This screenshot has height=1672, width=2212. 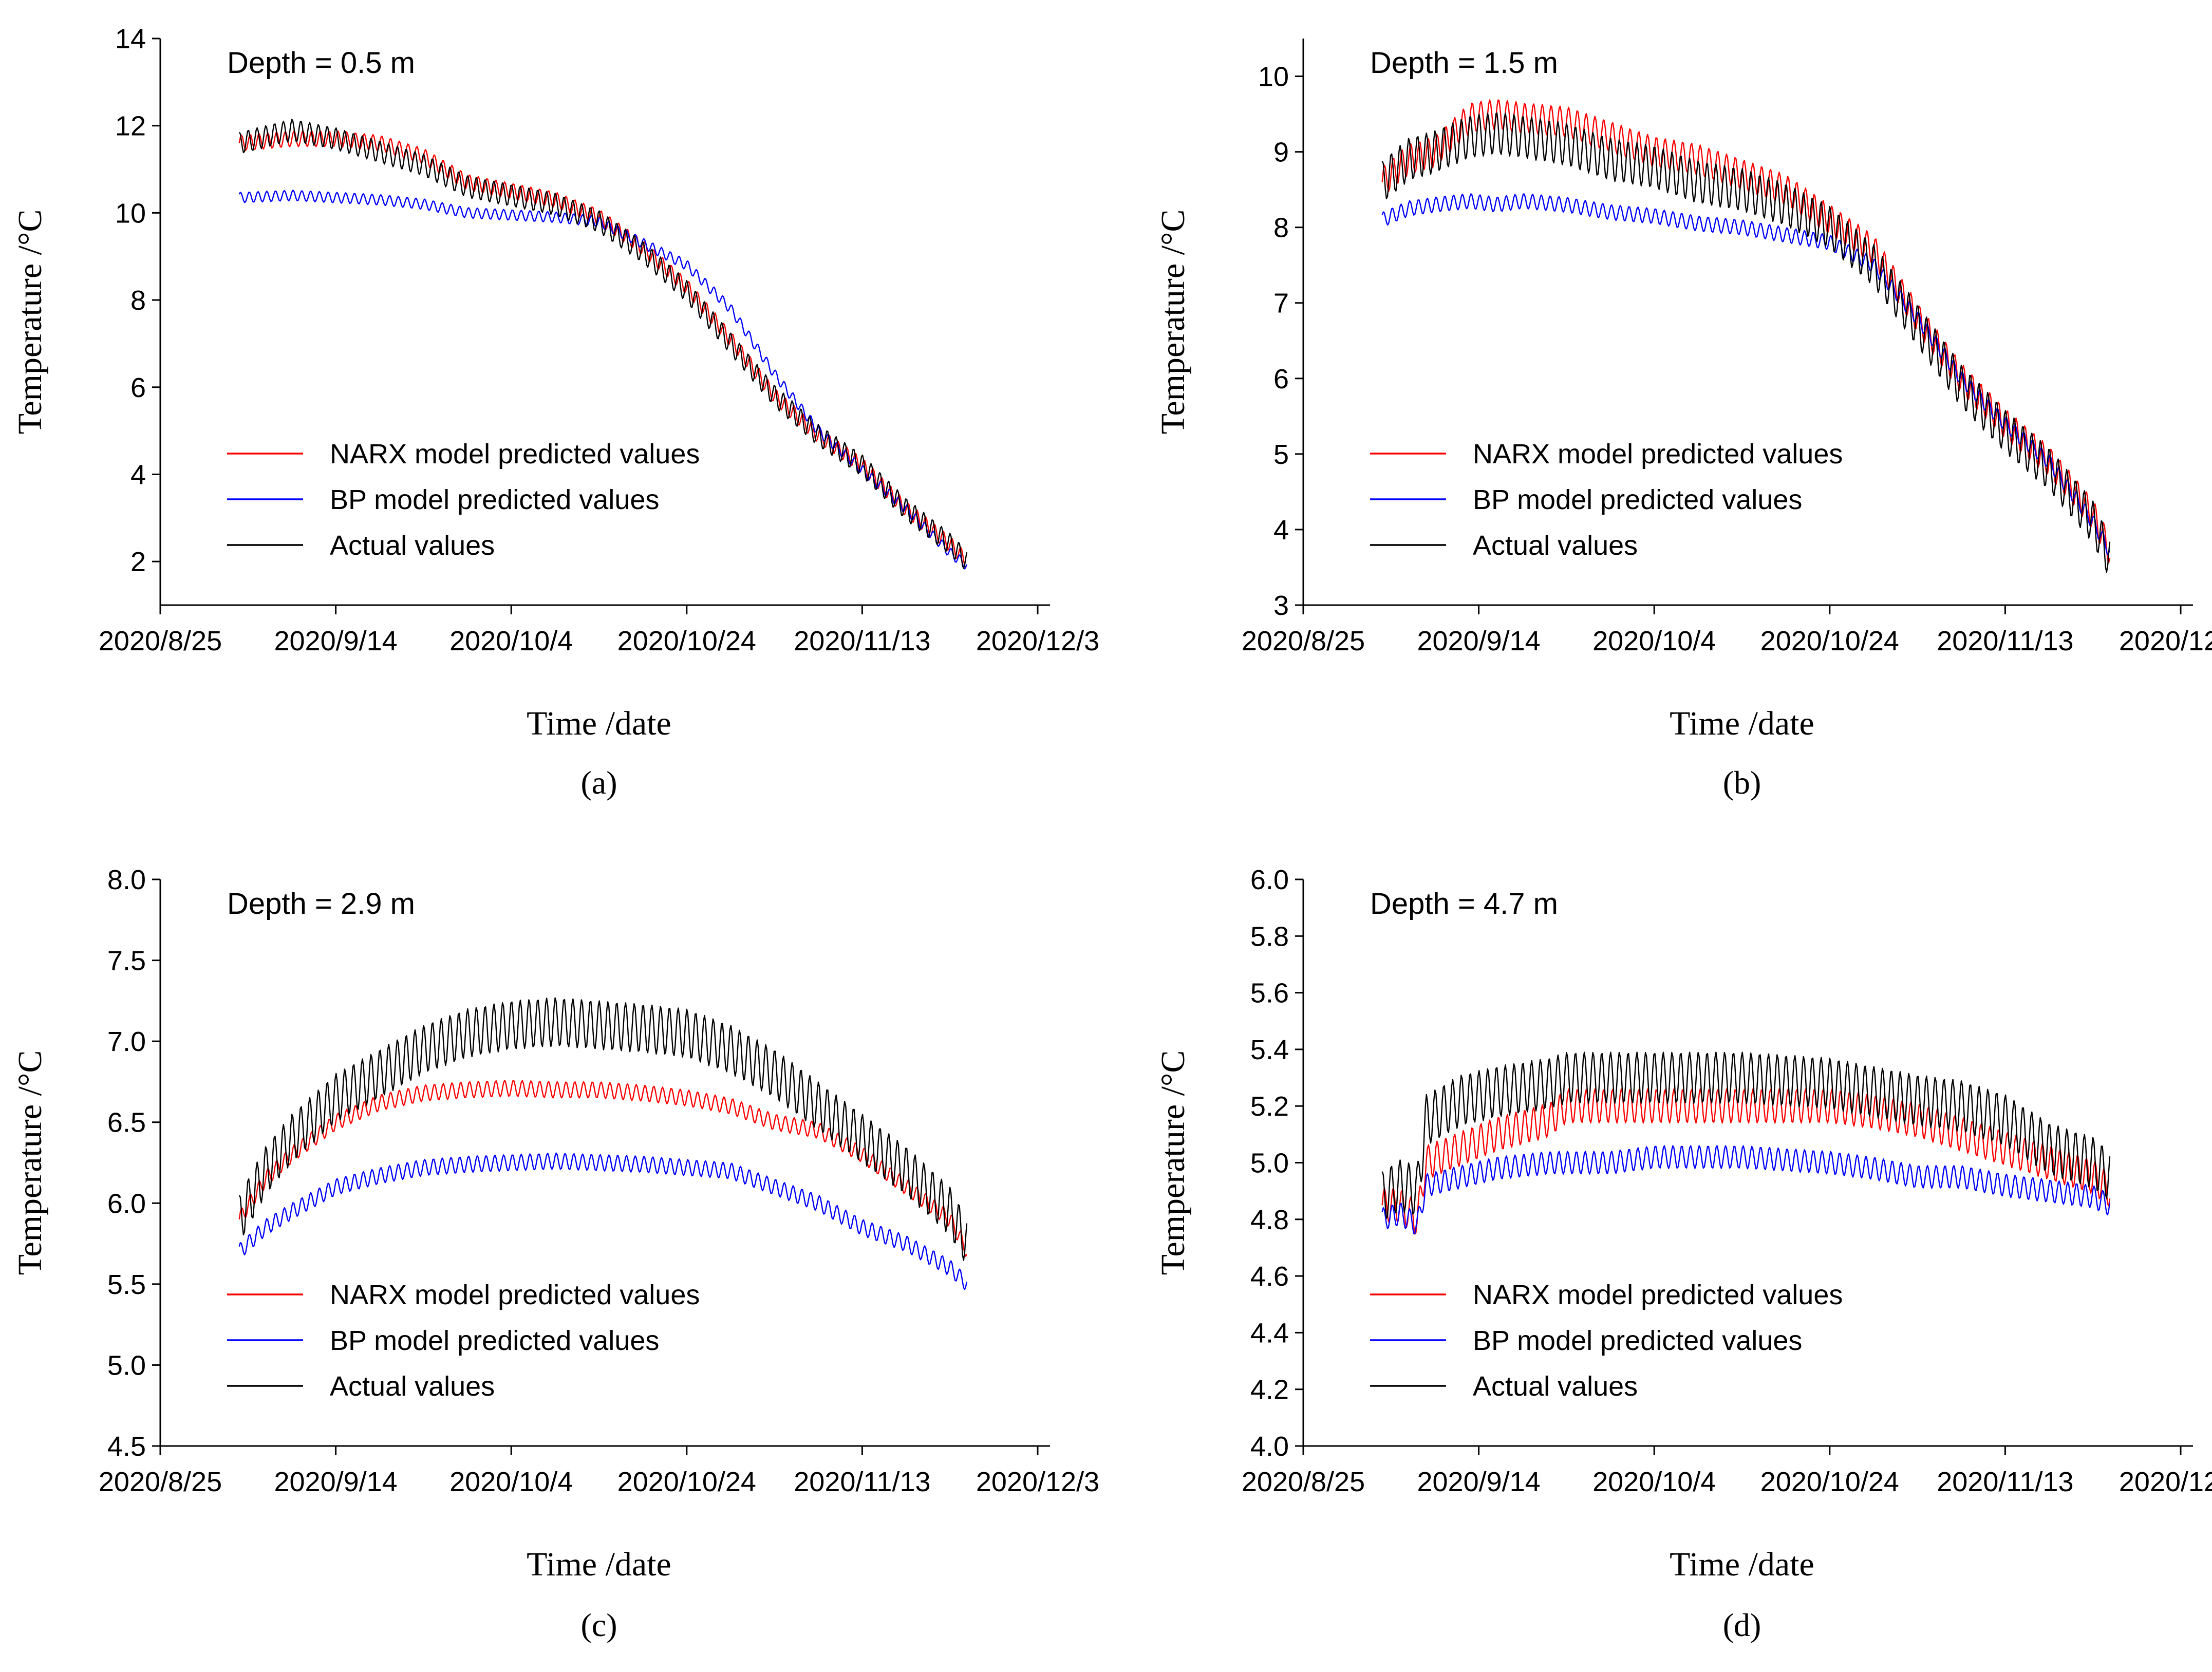 I want to click on depth-annotation: Depth = 0.5 m, so click(x=321, y=63).